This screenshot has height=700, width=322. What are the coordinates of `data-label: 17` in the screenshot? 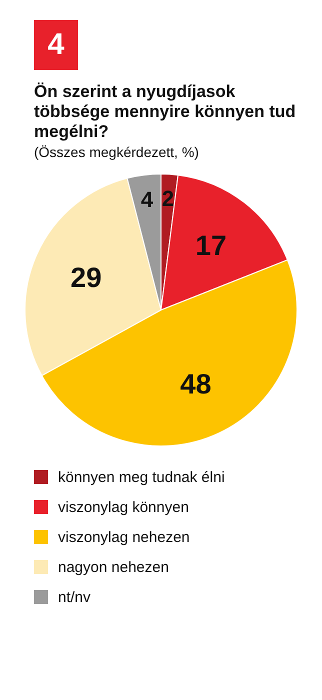 It's located at (211, 246).